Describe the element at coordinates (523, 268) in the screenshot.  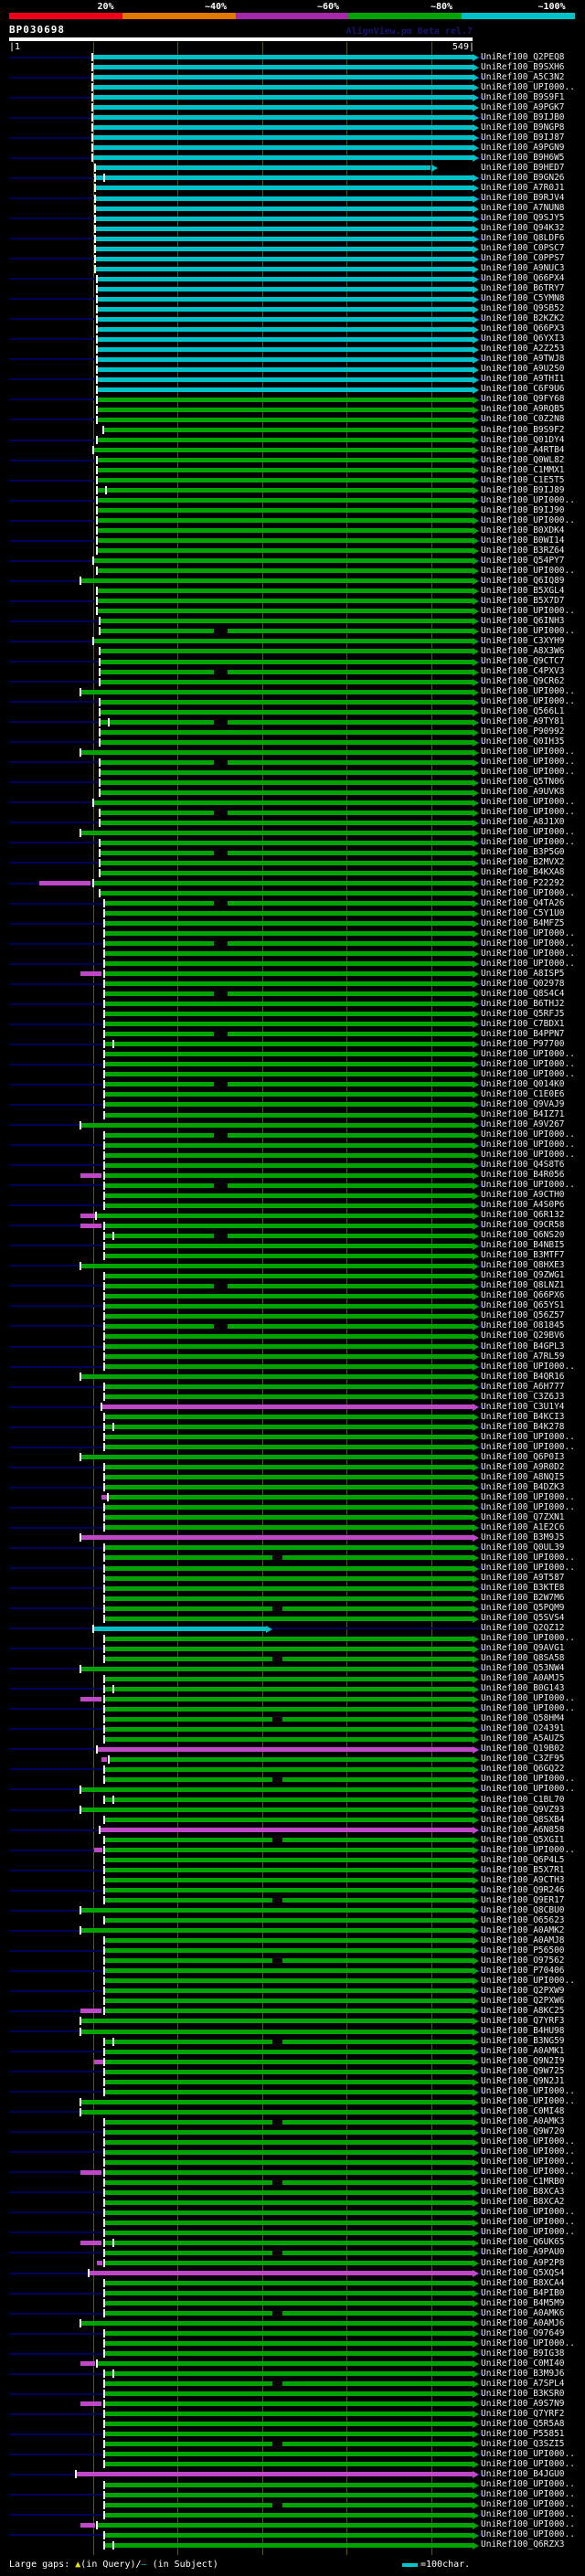
I see `hit-label: UniRef100_A9NUC3` at that location.